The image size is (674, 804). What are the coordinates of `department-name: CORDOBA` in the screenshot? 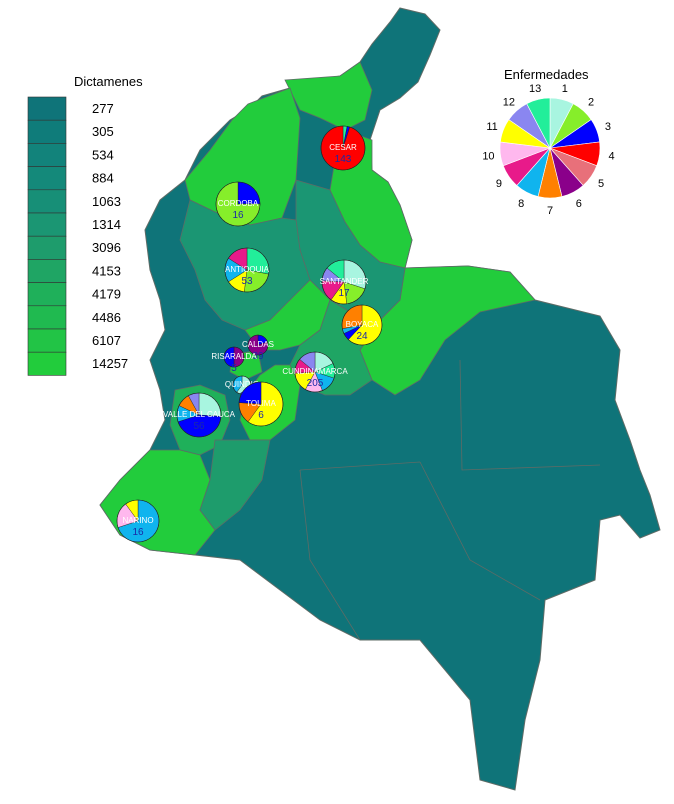 It's located at (238, 203).